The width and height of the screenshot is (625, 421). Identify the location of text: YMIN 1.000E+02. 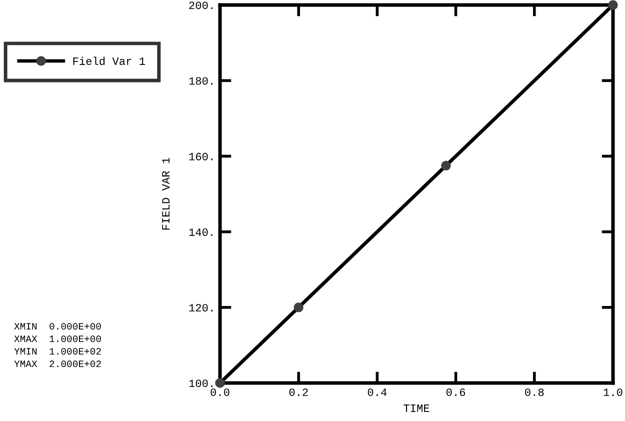
(57, 351).